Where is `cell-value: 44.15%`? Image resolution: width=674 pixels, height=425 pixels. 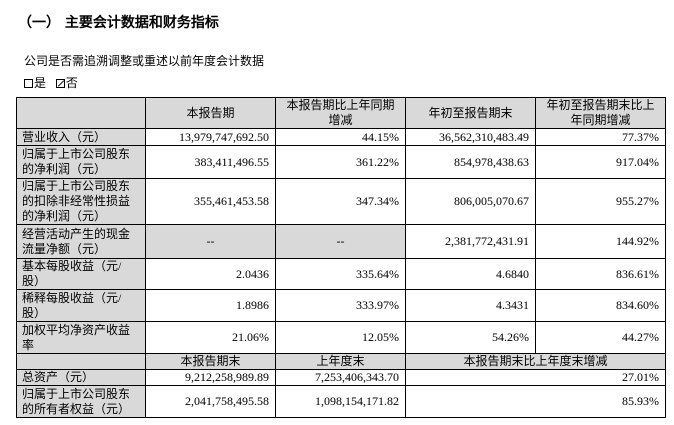
cell-value: 44.15% is located at coordinates (340, 137).